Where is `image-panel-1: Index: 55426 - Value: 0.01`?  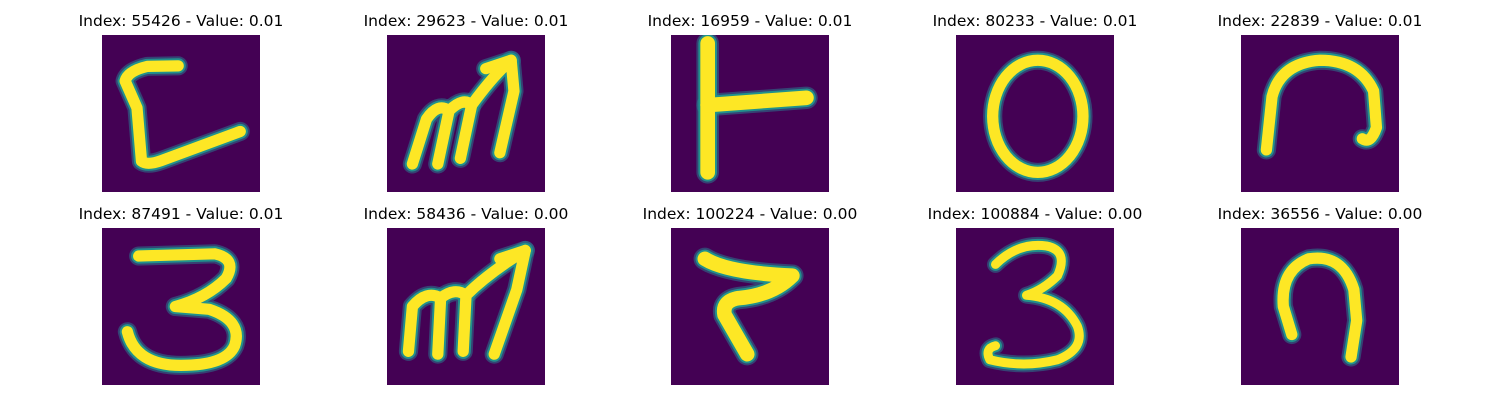 image-panel-1: Index: 55426 - Value: 0.01 is located at coordinates (181, 107).